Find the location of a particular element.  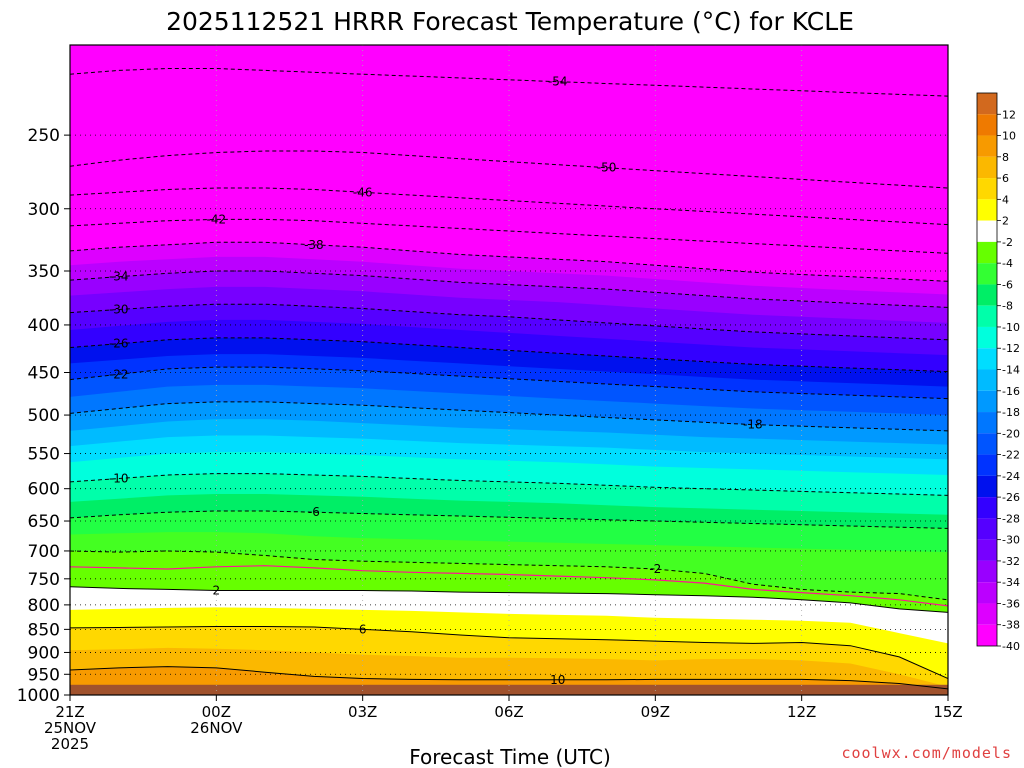

y-tick-label: 1000 is located at coordinates (38, 696).